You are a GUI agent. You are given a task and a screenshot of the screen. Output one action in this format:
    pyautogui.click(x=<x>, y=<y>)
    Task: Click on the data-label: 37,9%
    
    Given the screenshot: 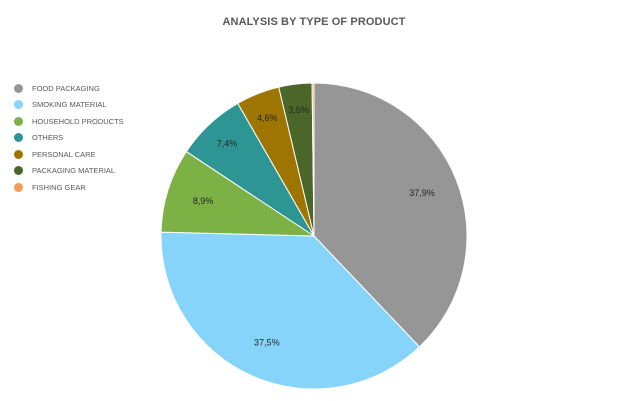 What is the action you would take?
    pyautogui.click(x=422, y=193)
    